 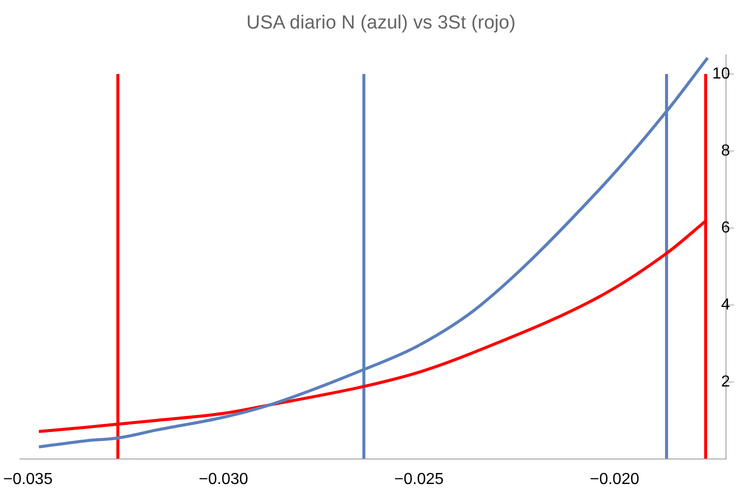 I want to click on x-tick-label: −0.030, so click(x=223, y=479).